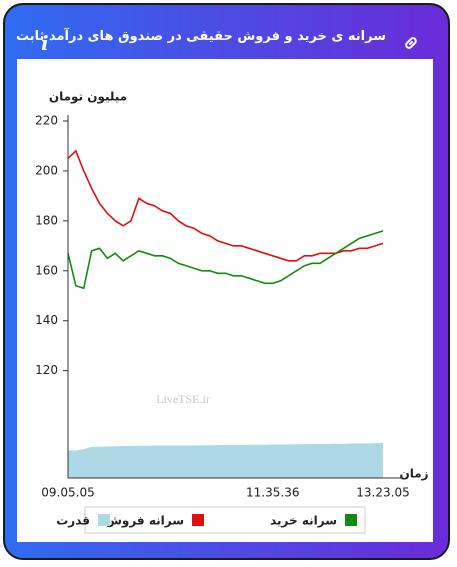 The height and width of the screenshot is (567, 457). Describe the element at coordinates (144, 521) in the screenshot. I see `legend-label: سرانه فروش` at that location.